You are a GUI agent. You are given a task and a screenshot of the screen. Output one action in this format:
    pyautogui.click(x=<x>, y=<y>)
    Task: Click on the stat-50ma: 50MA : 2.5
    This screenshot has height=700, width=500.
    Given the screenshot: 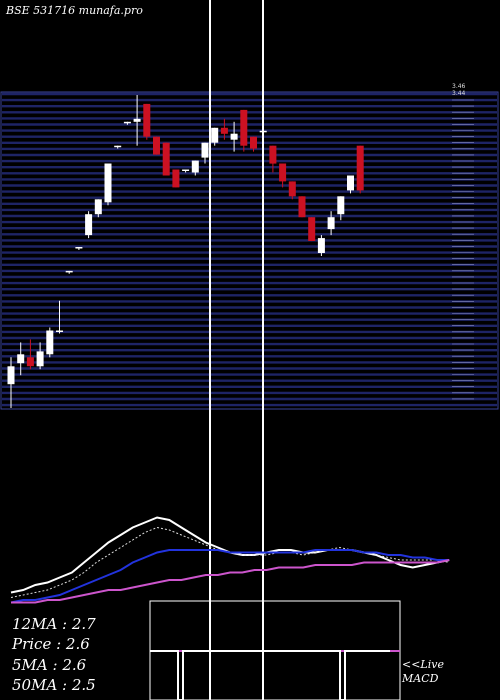 What is the action you would take?
    pyautogui.click(x=54, y=685)
    